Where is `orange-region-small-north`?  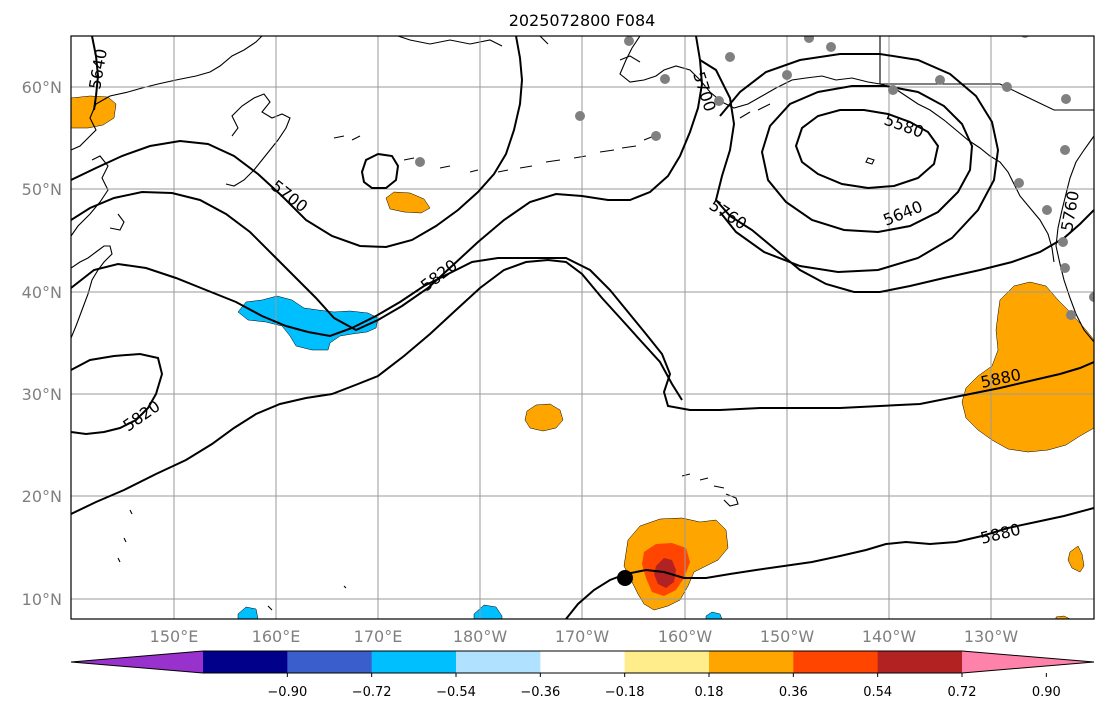
orange-region-small-north is located at coordinates (408, 202).